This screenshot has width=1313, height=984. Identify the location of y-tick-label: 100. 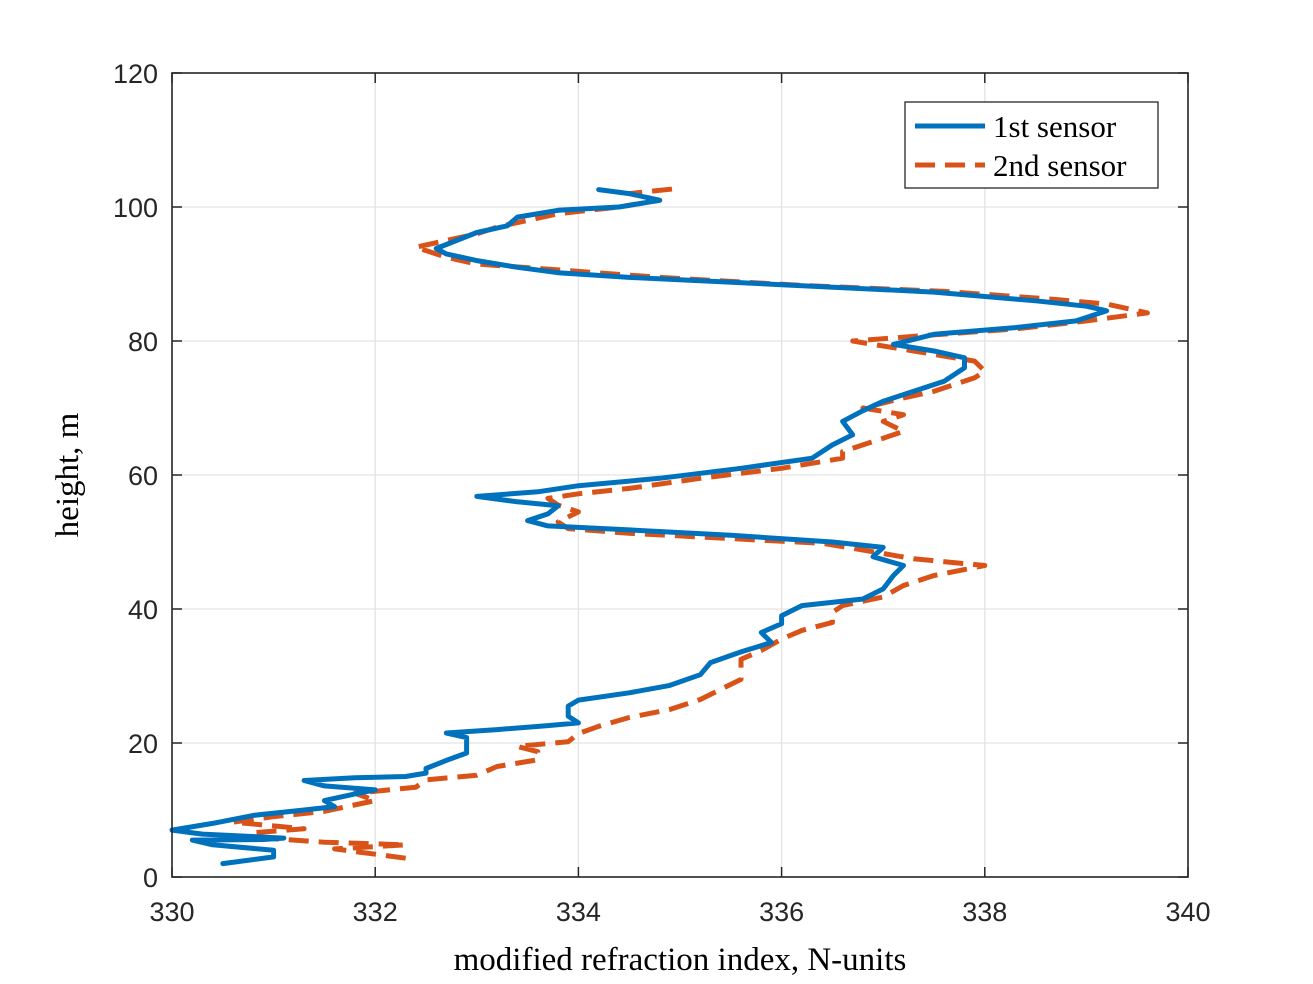
(135, 208).